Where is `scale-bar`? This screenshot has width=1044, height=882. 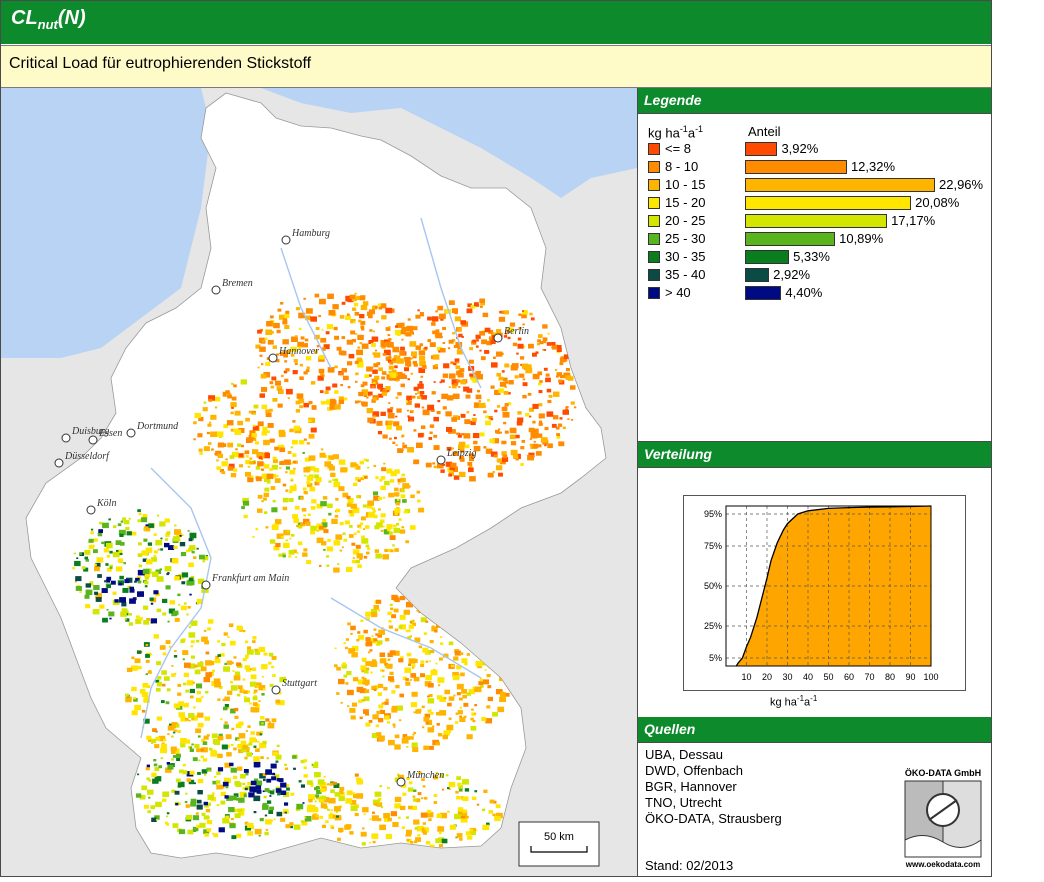
scale-bar is located at coordinates (559, 849).